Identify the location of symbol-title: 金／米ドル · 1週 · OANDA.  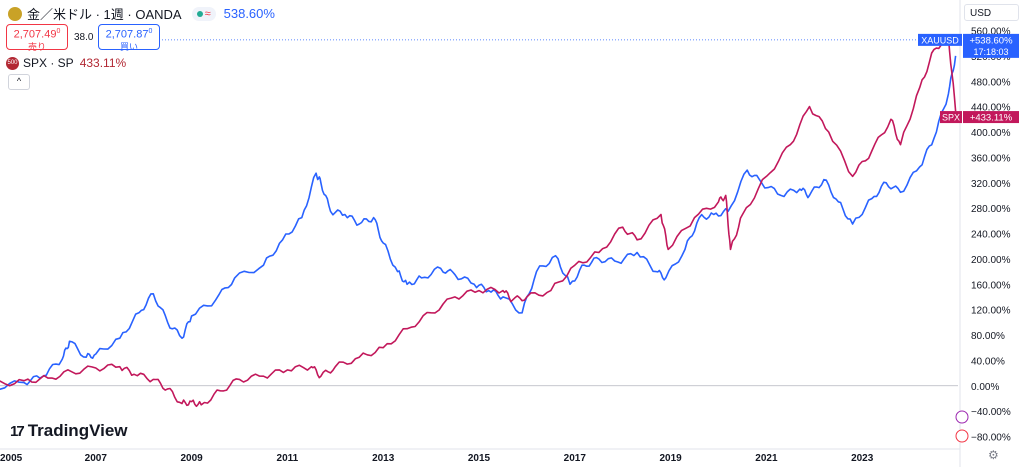
(104, 14).